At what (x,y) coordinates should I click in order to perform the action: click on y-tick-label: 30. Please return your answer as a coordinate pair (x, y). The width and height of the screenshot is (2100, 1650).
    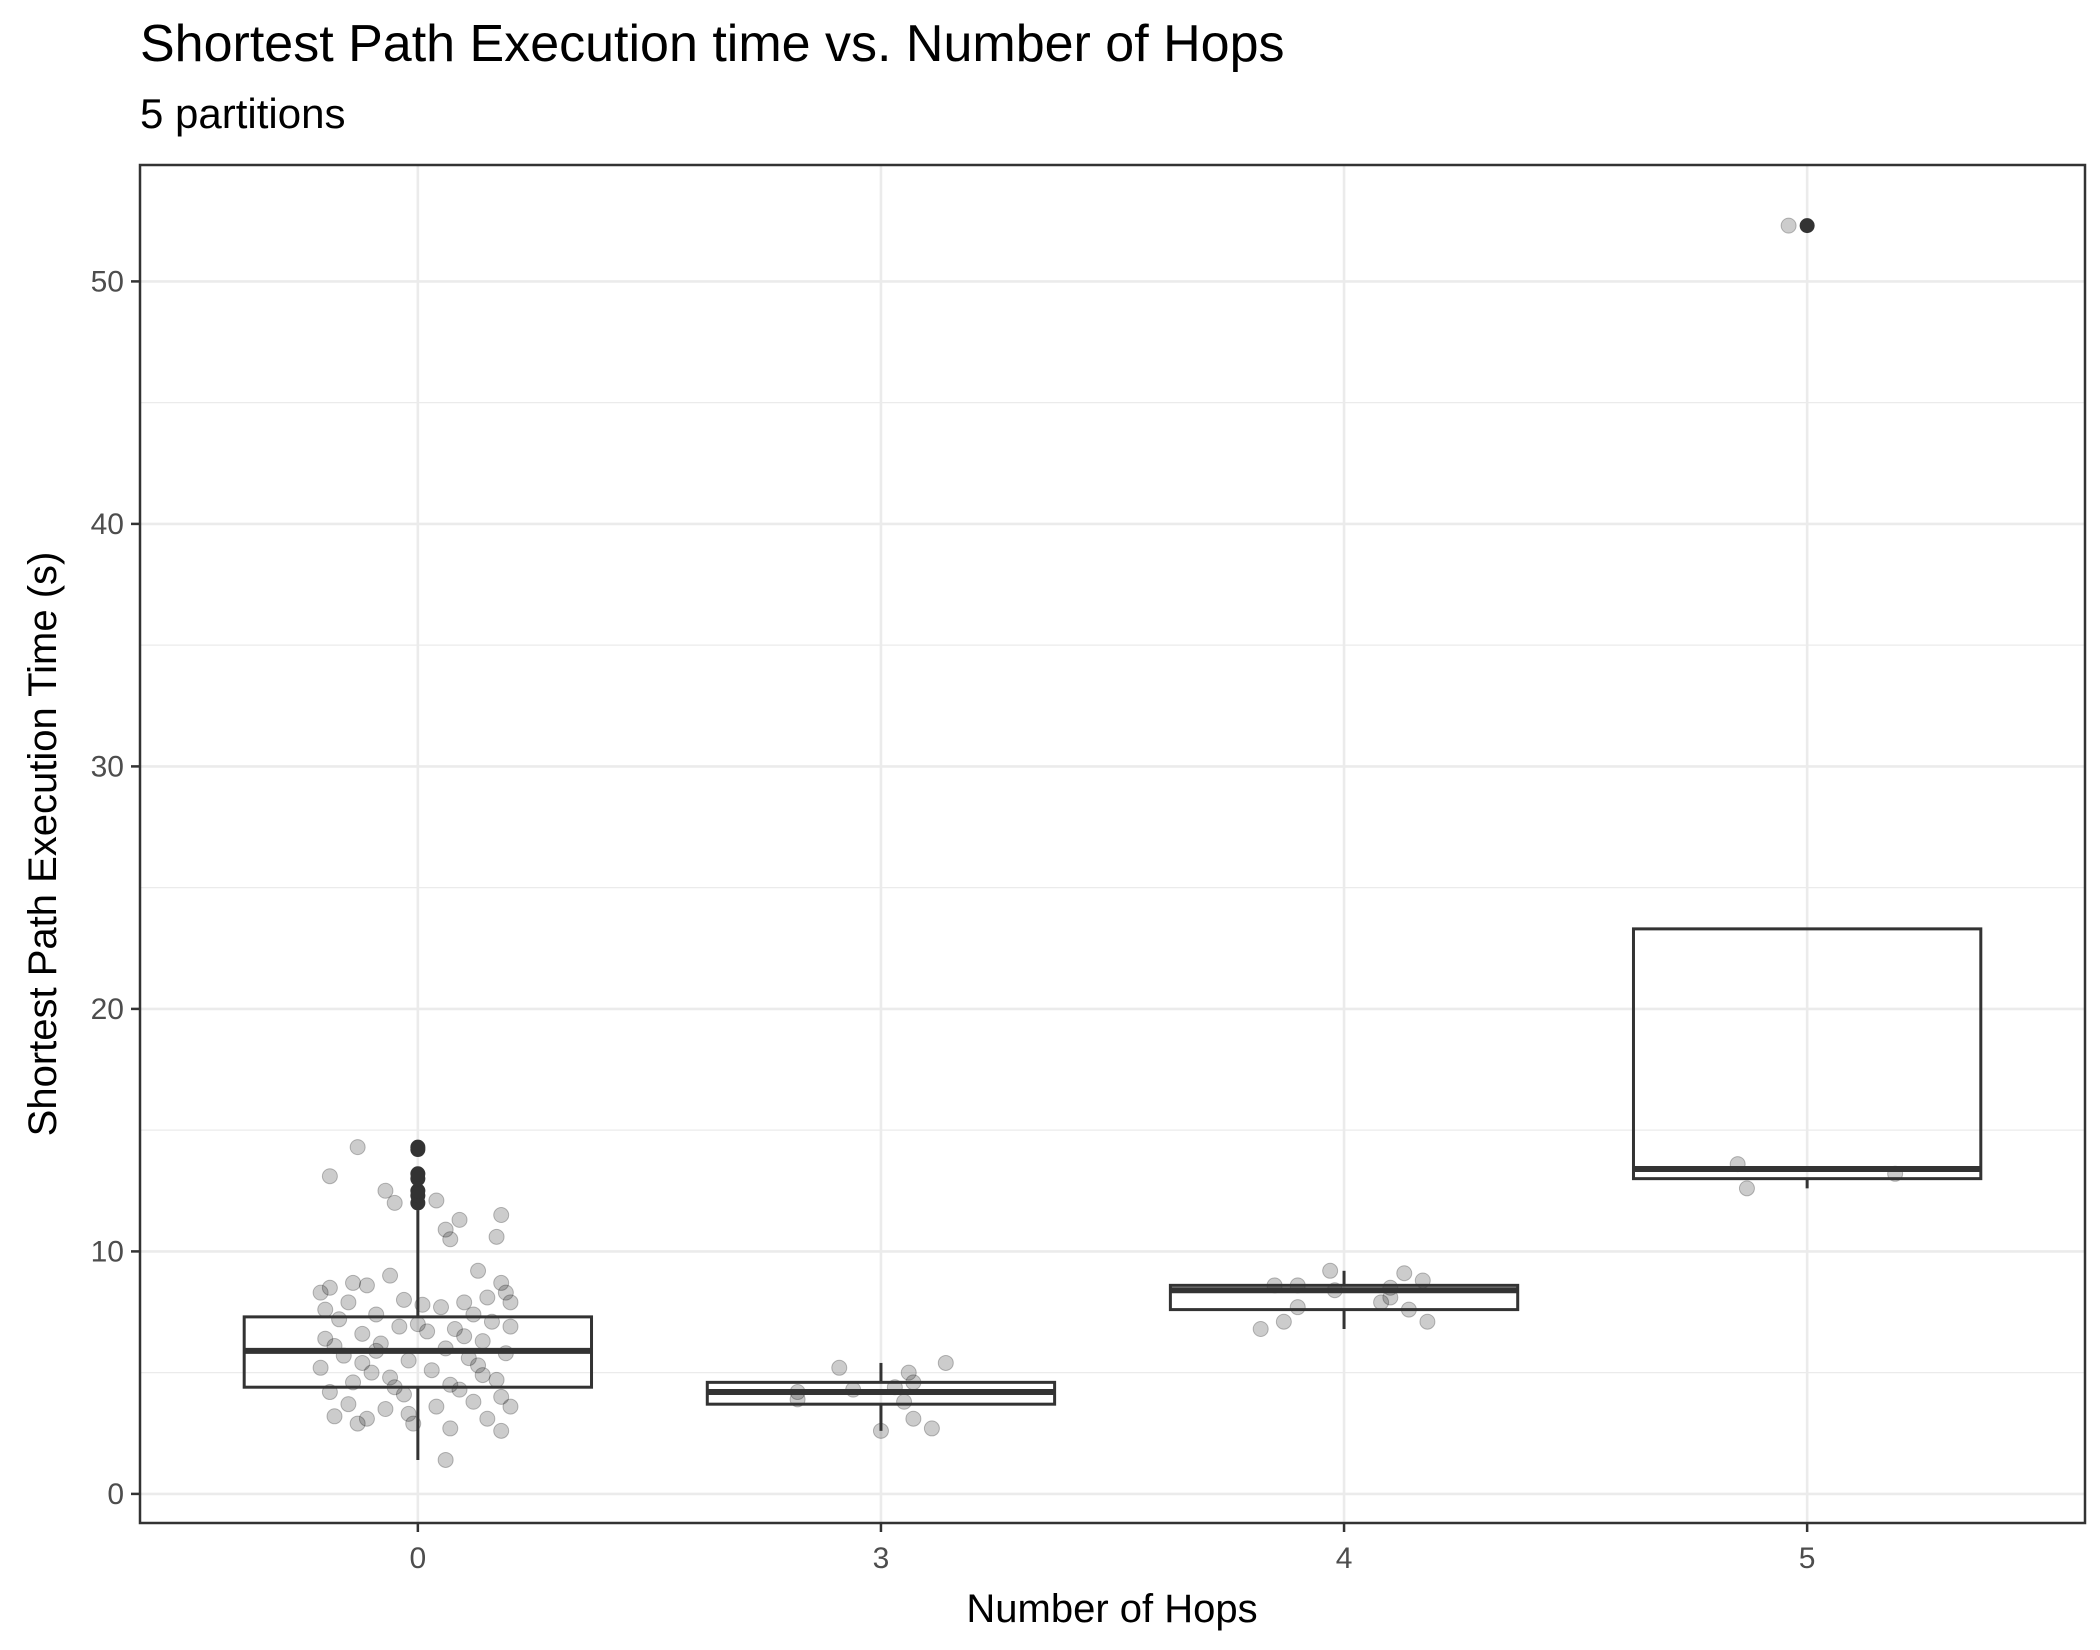
    Looking at the image, I should click on (107, 766).